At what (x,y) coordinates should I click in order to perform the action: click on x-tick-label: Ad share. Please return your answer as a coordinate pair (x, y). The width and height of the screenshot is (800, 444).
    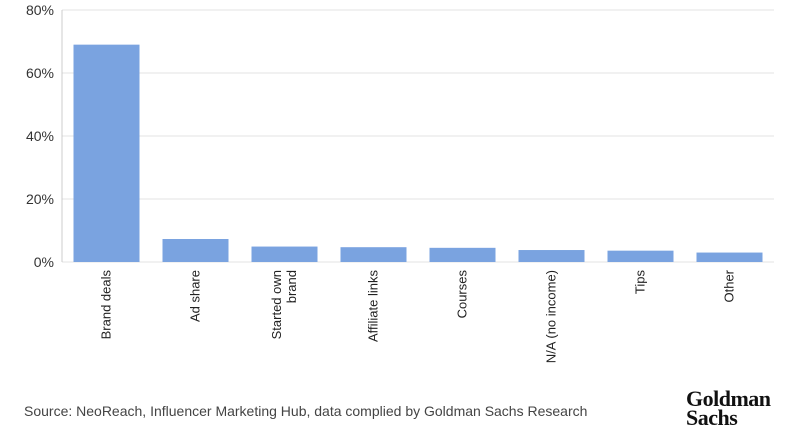
    Looking at the image, I should click on (195, 296).